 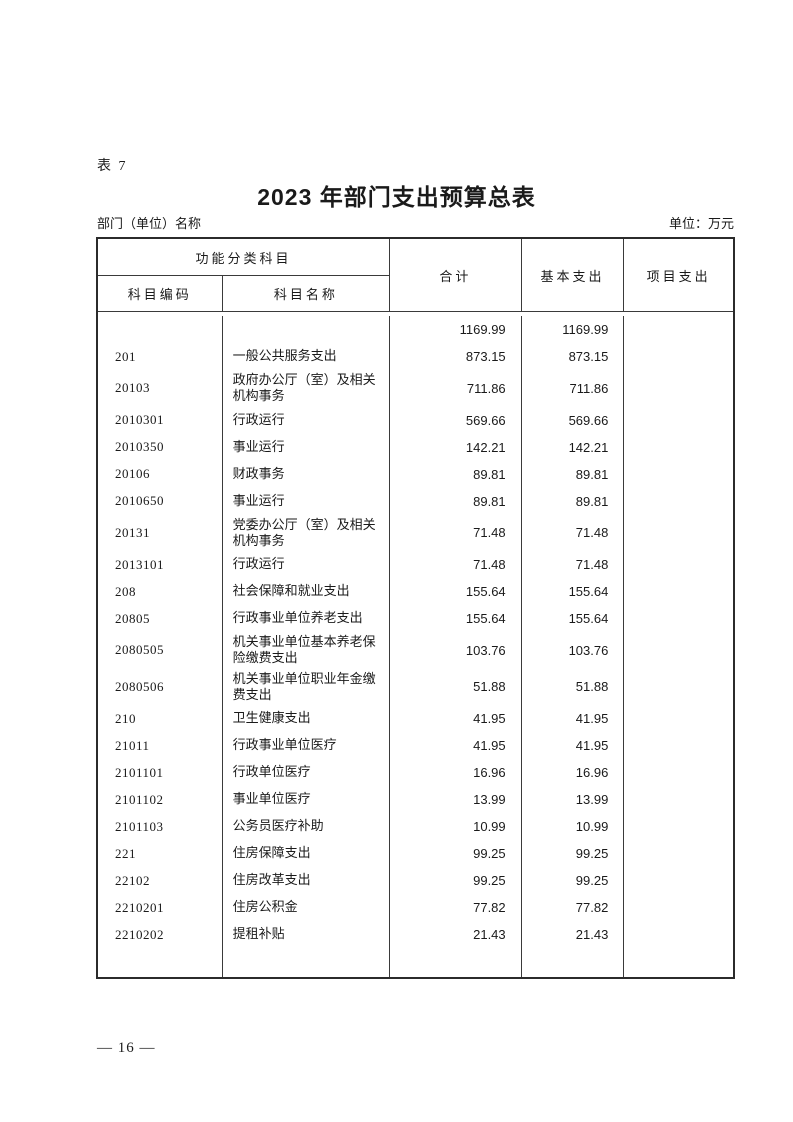 What do you see at coordinates (415, 907) in the screenshot?
I see `table-row: 2210201 住房公积金 77.82 77.82` at bounding box center [415, 907].